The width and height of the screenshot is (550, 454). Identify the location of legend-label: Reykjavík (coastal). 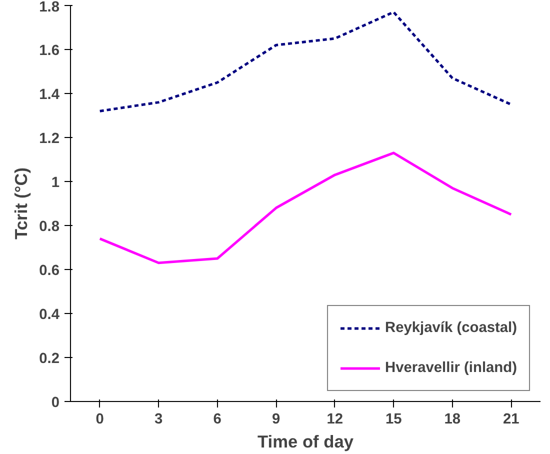
(451, 328).